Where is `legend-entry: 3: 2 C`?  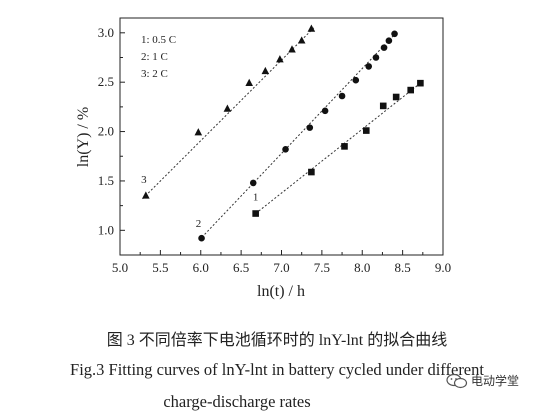
legend-entry: 3: 2 C is located at coordinates (154, 74).